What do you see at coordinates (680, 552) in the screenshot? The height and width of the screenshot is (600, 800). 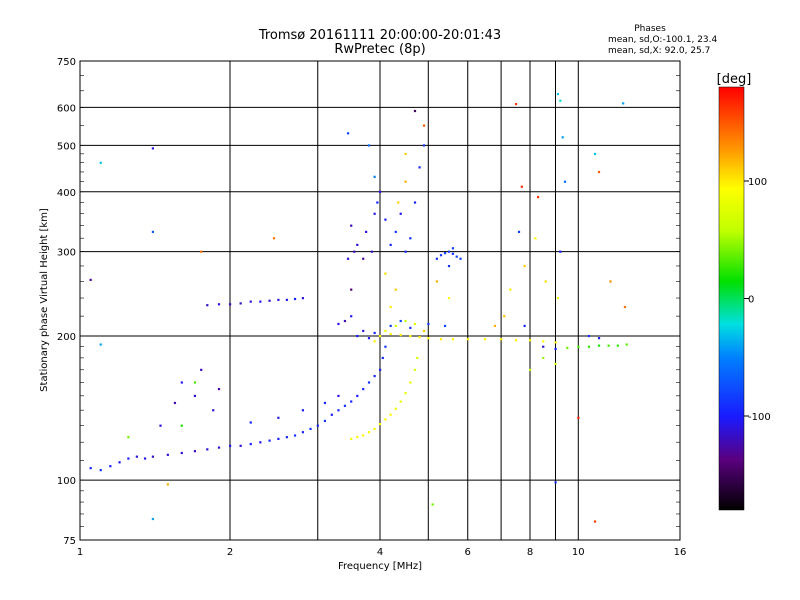 I see `x-tick-label: 16` at bounding box center [680, 552].